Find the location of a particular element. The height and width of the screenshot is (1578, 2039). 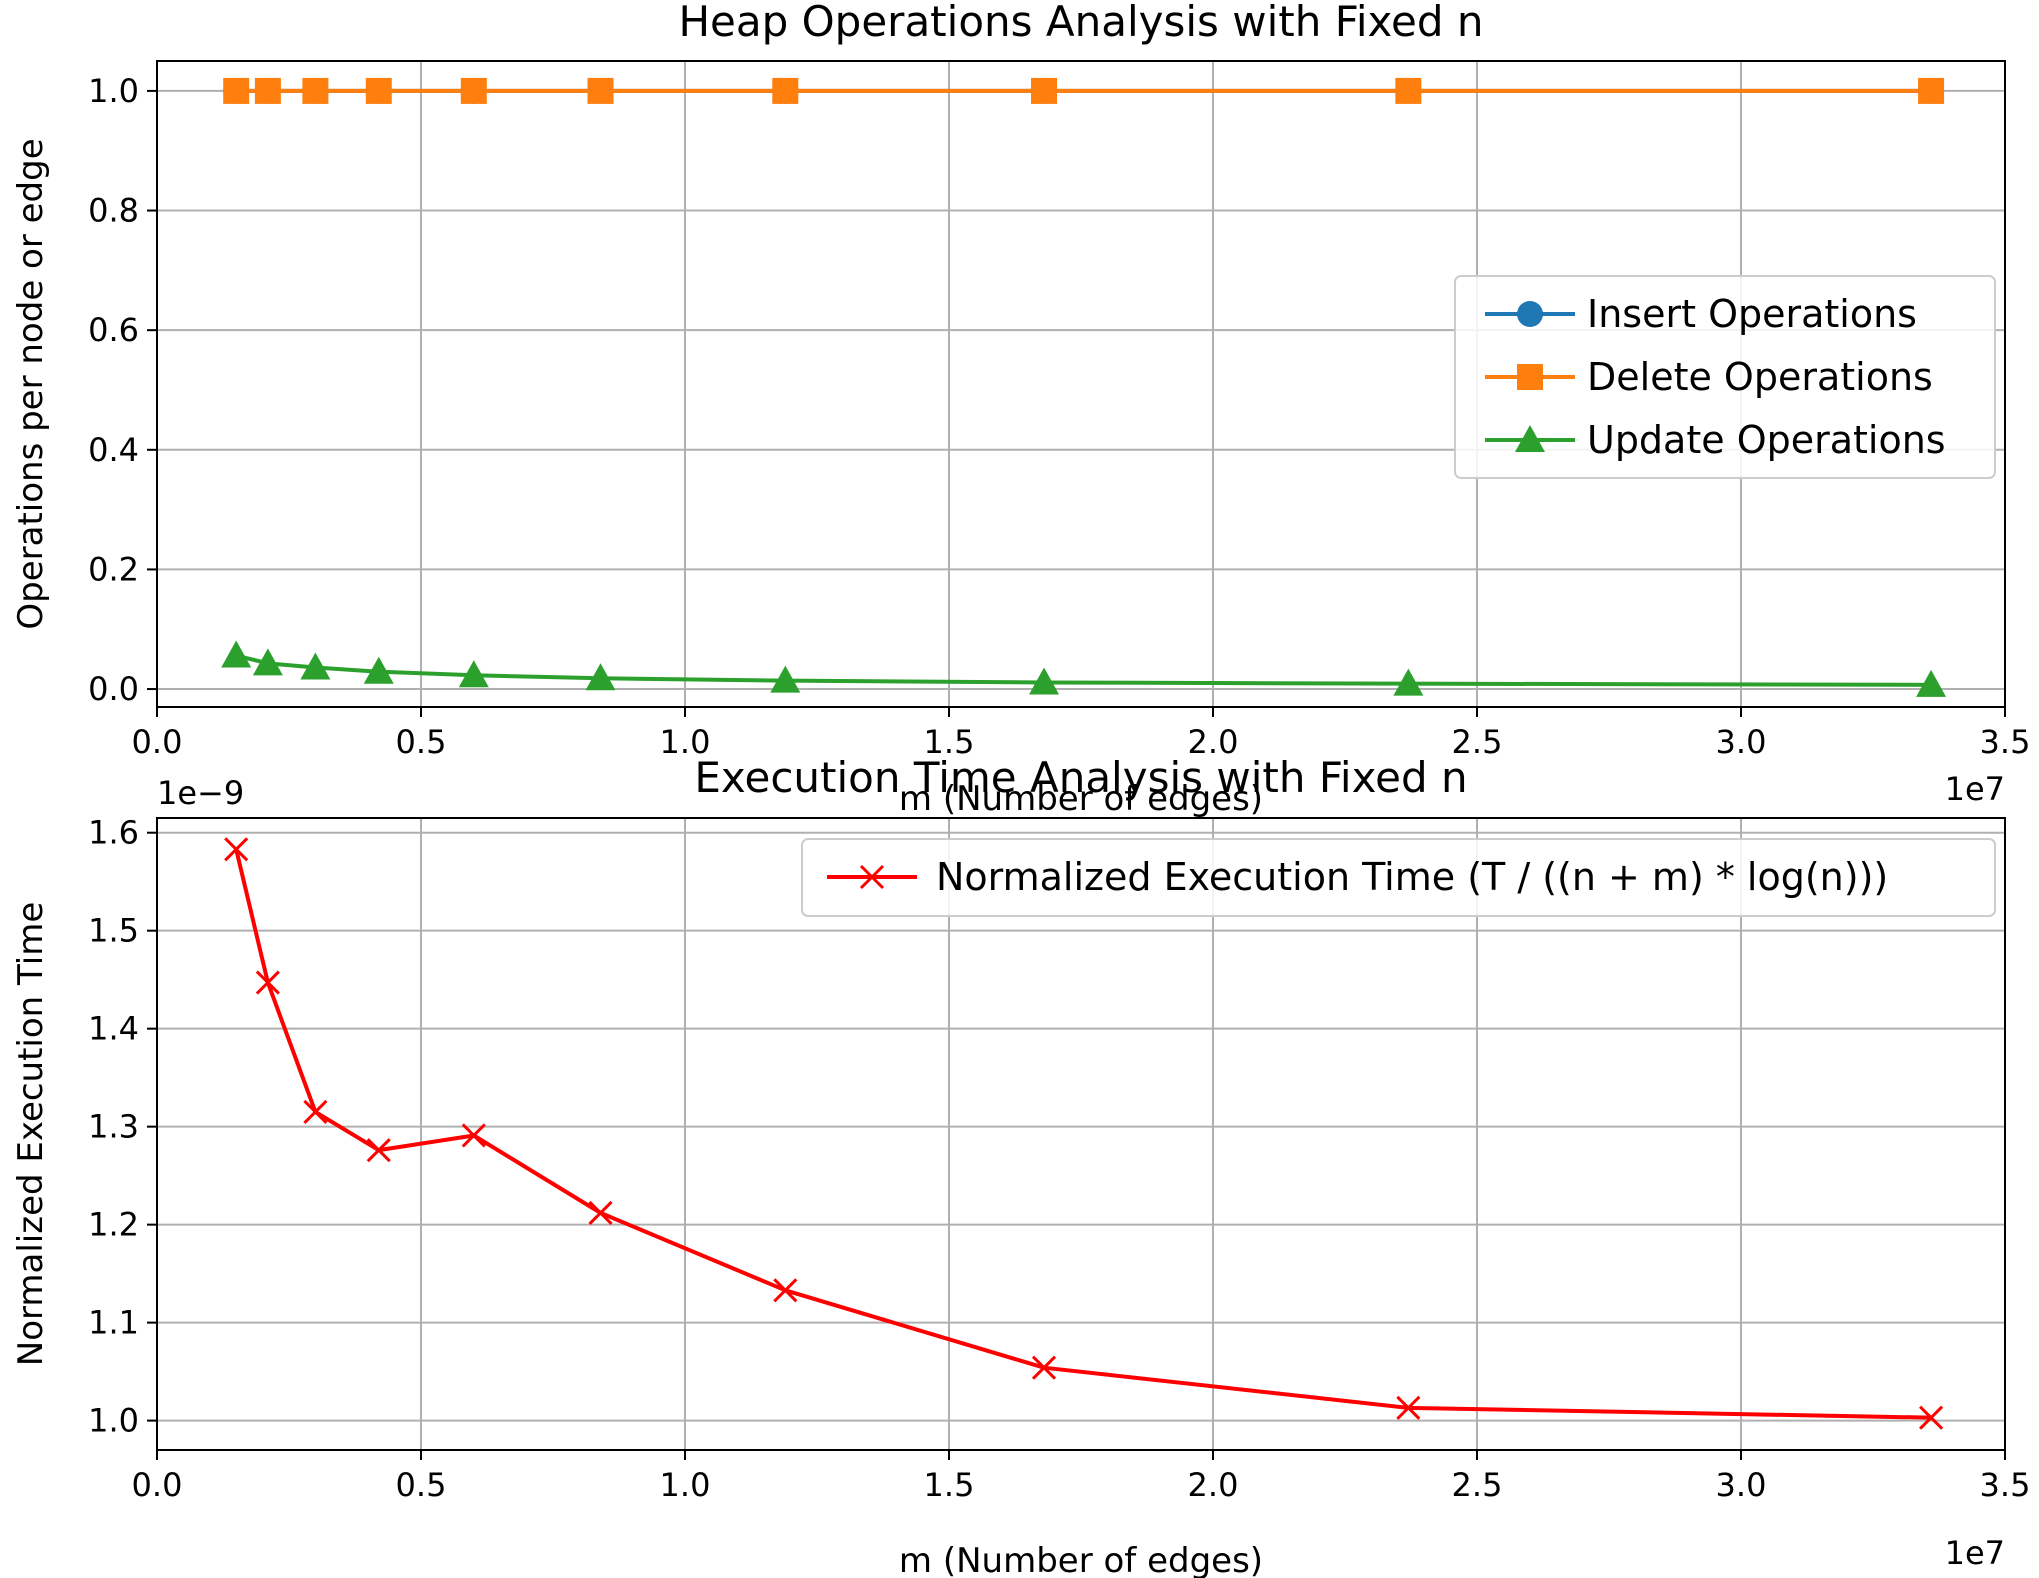

legend-label: Insert Operations is located at coordinates (1752, 314).